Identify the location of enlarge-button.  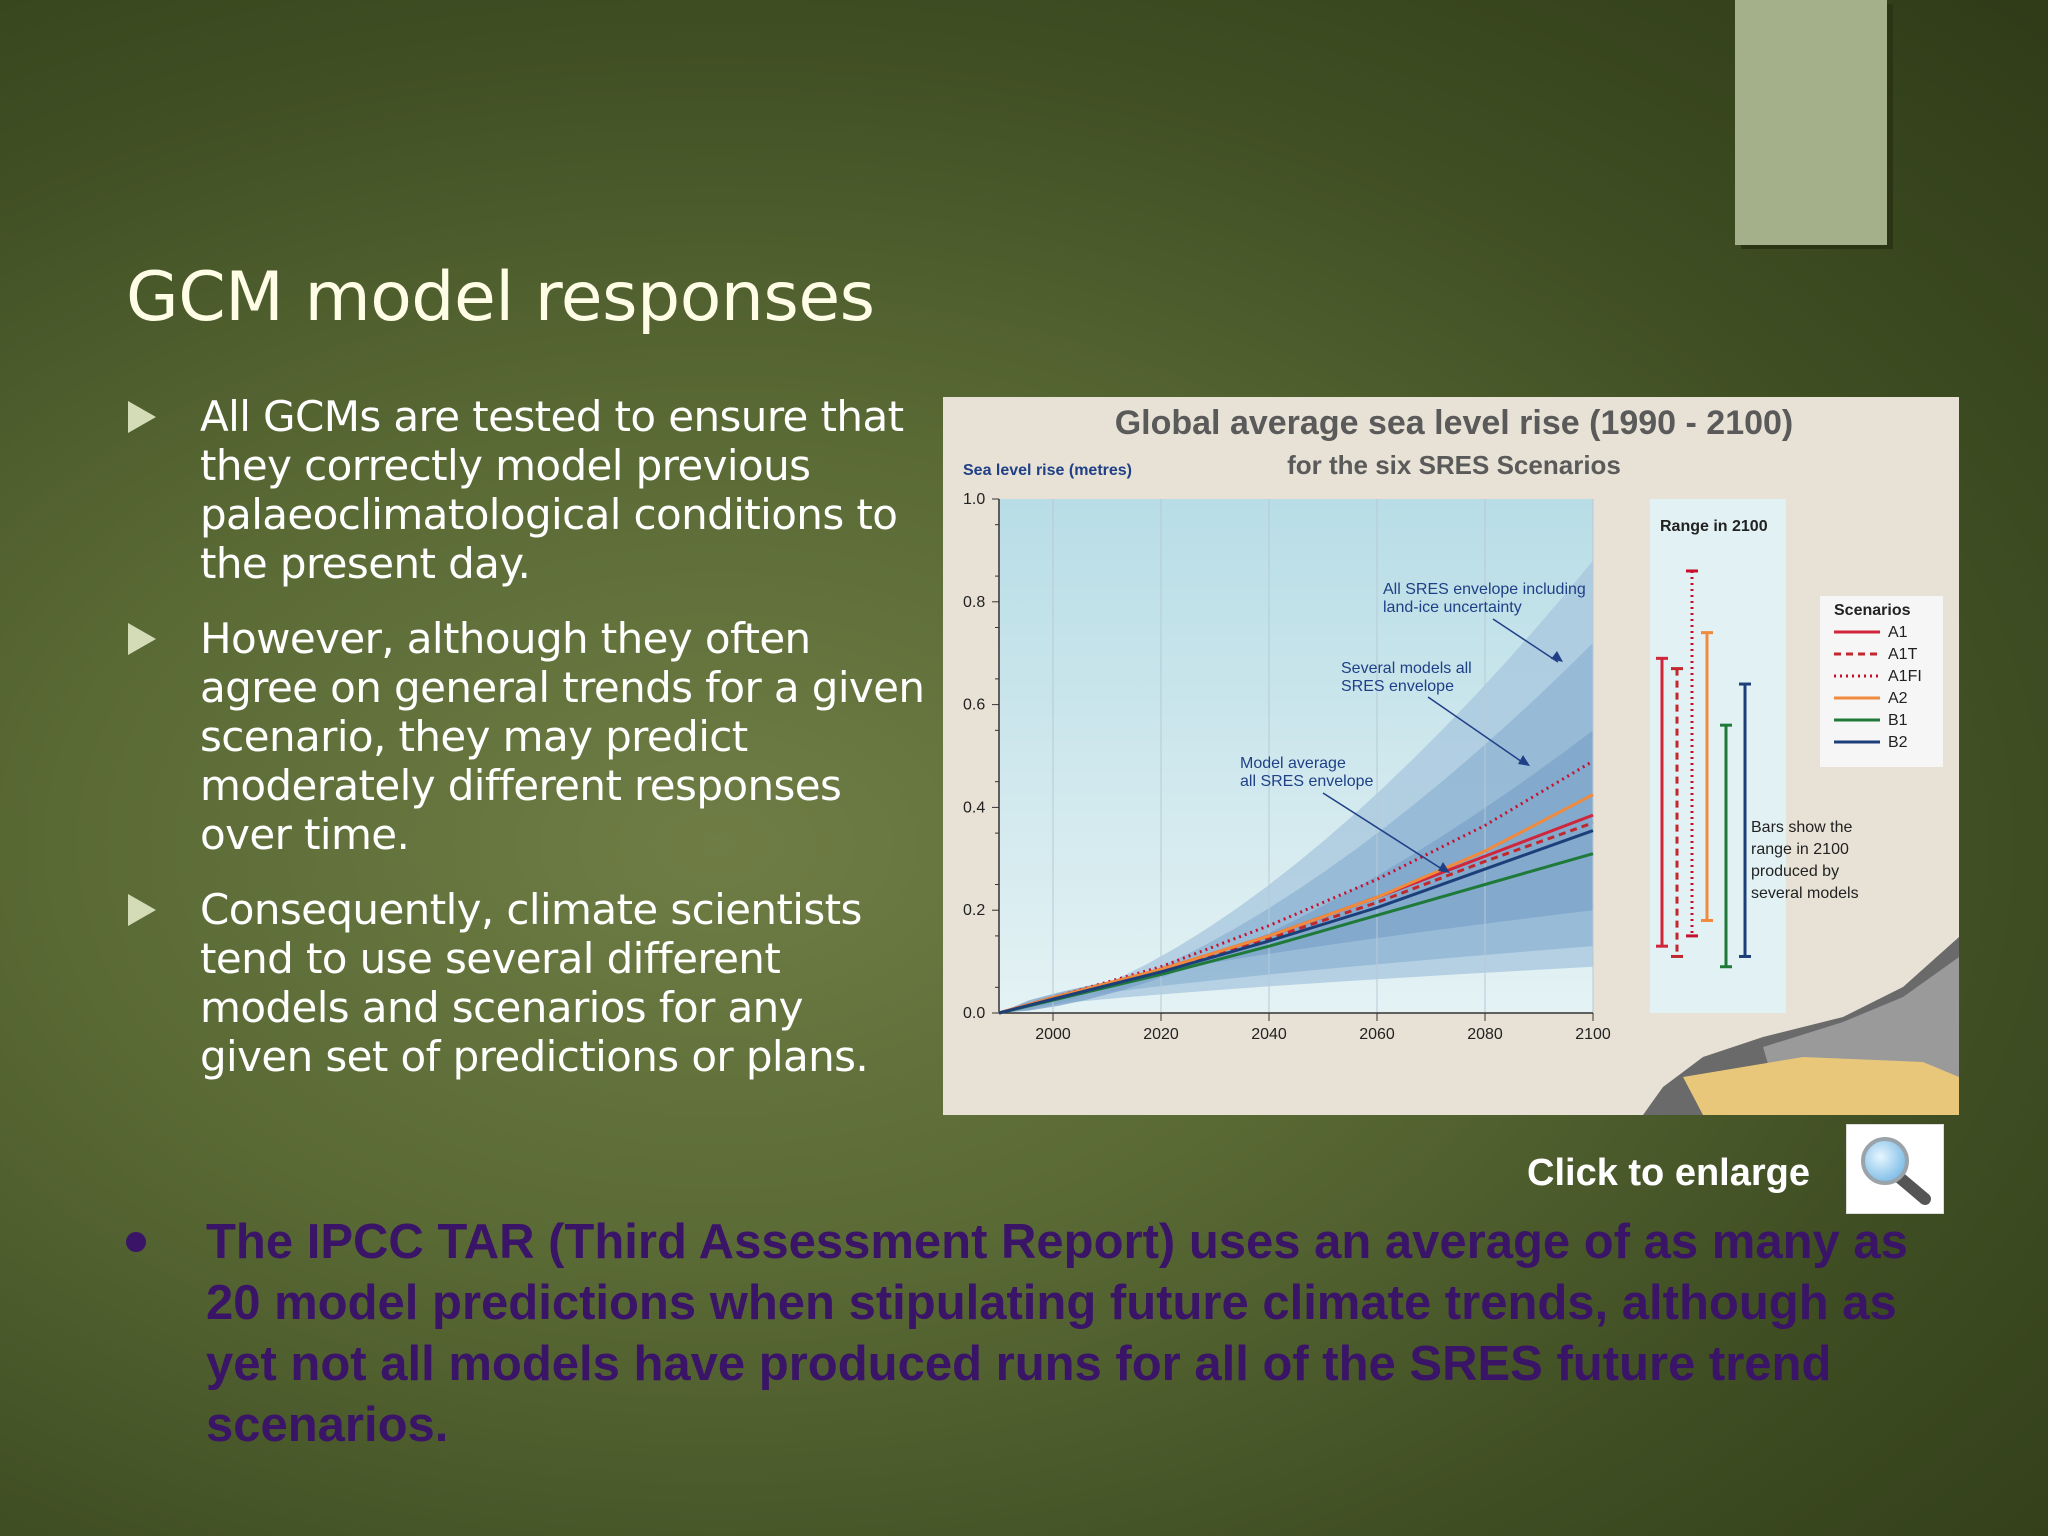
(1895, 1169).